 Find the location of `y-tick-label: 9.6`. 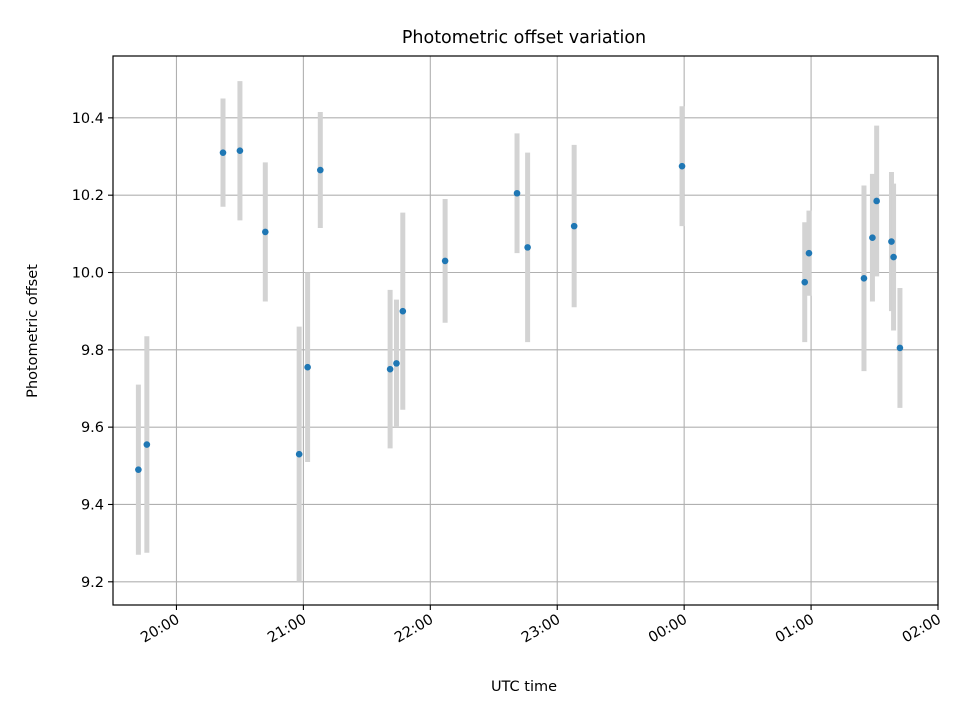

y-tick-label: 9.6 is located at coordinates (92, 428).